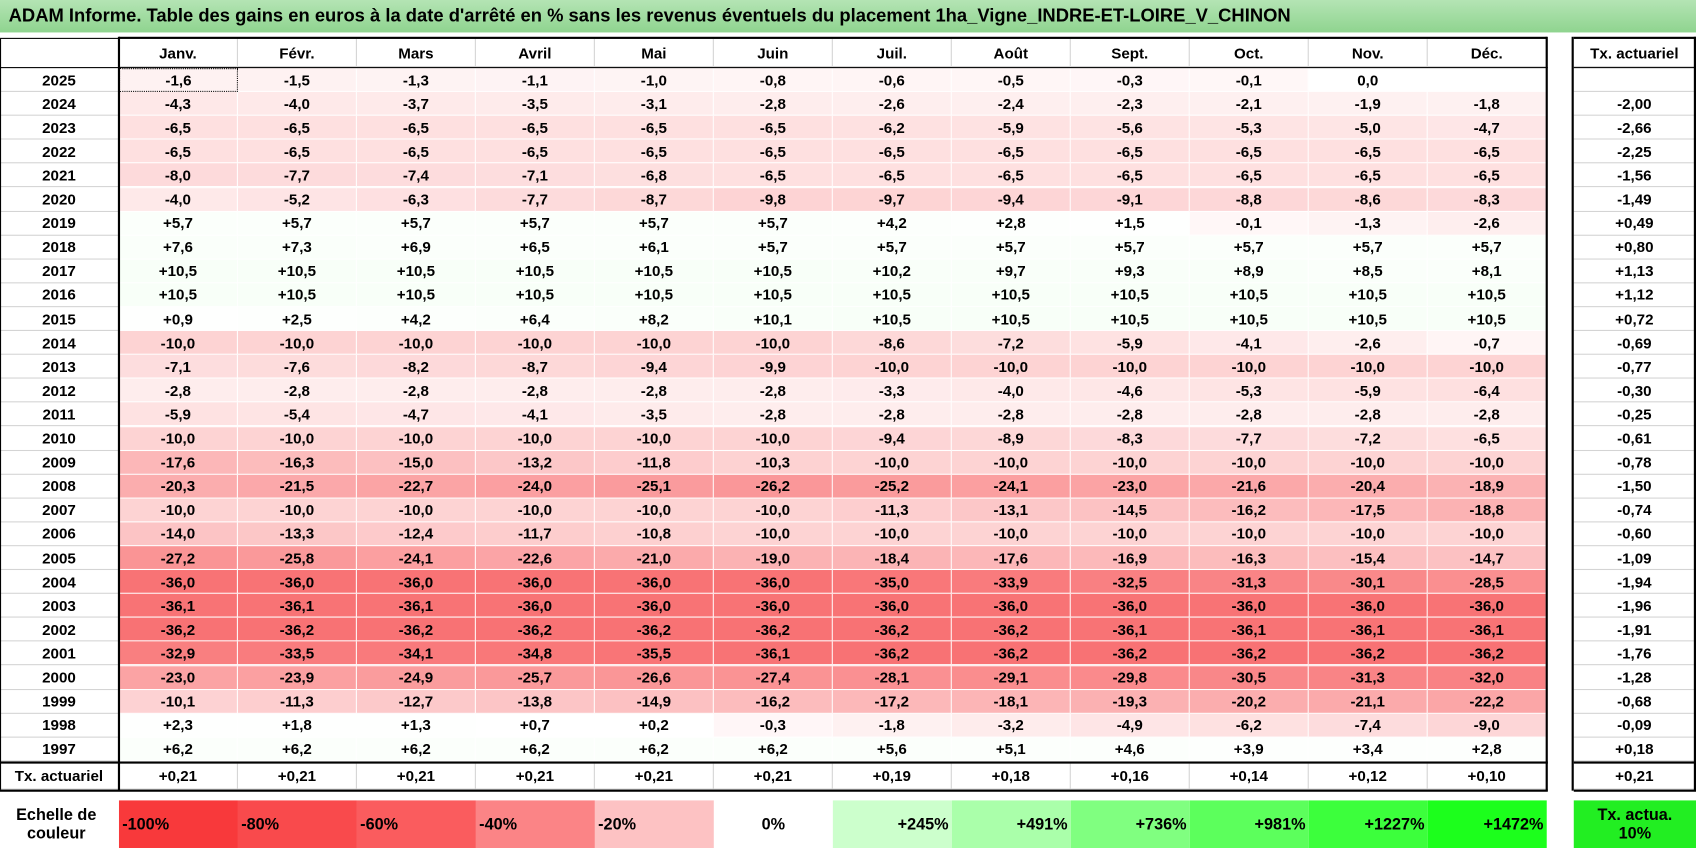  I want to click on total-cell: +0,10, so click(1487, 776).